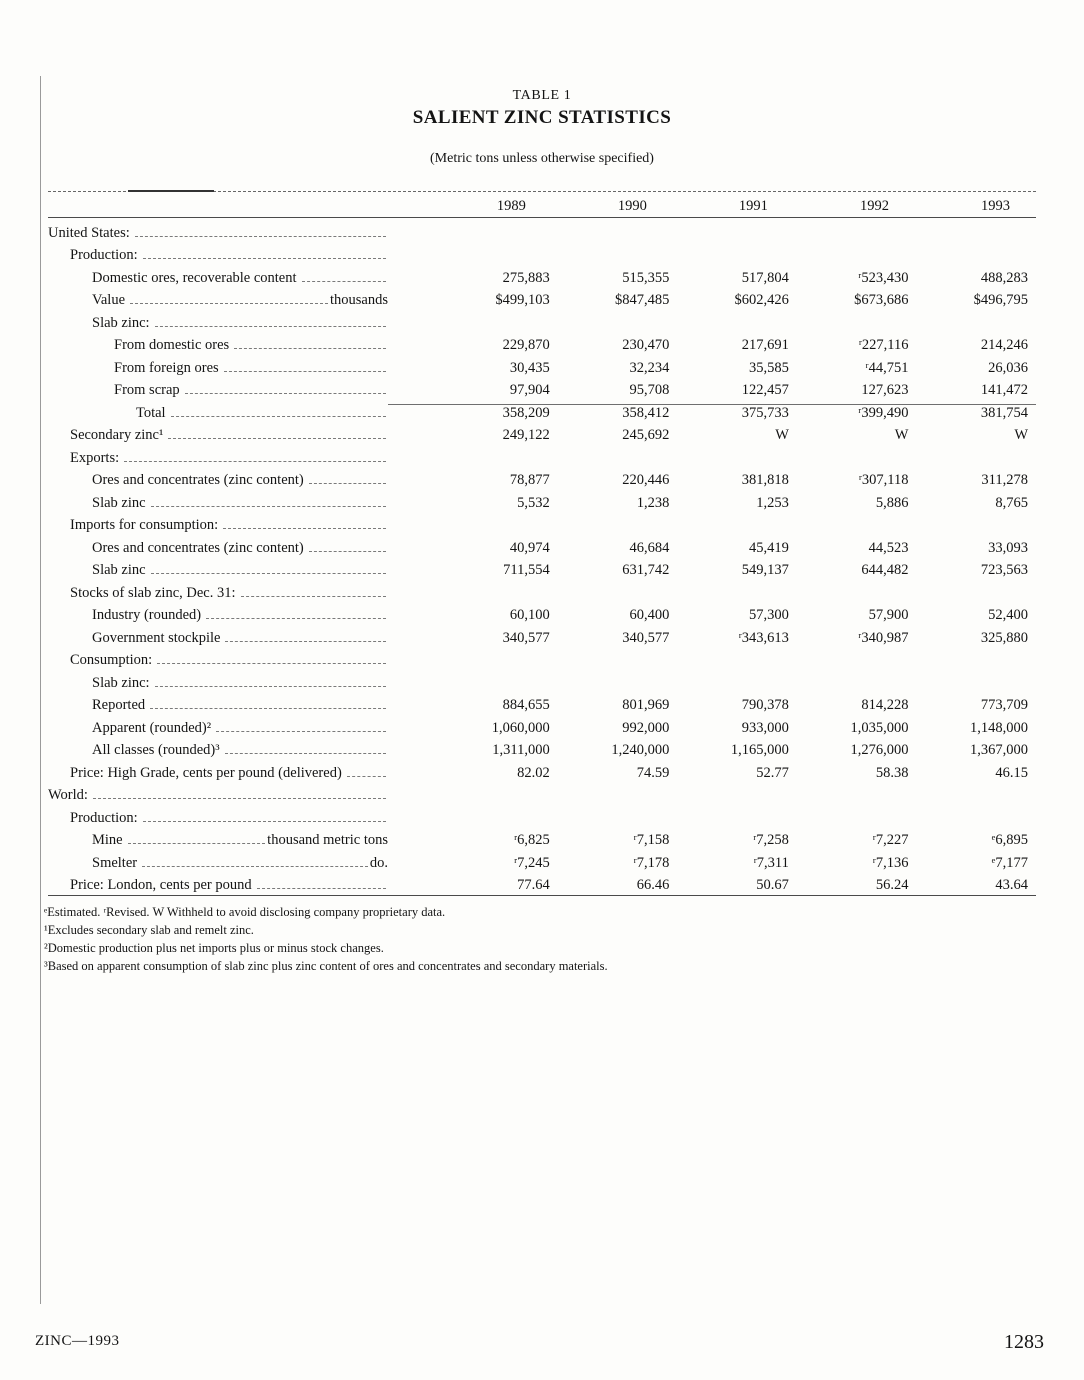 This screenshot has width=1084, height=1380. What do you see at coordinates (119, 705) in the screenshot?
I see `row-label: Reported` at bounding box center [119, 705].